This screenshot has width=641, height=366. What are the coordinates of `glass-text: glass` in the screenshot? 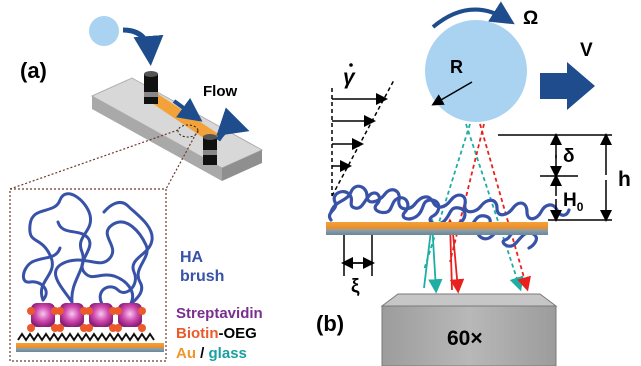 It's located at (228, 353).